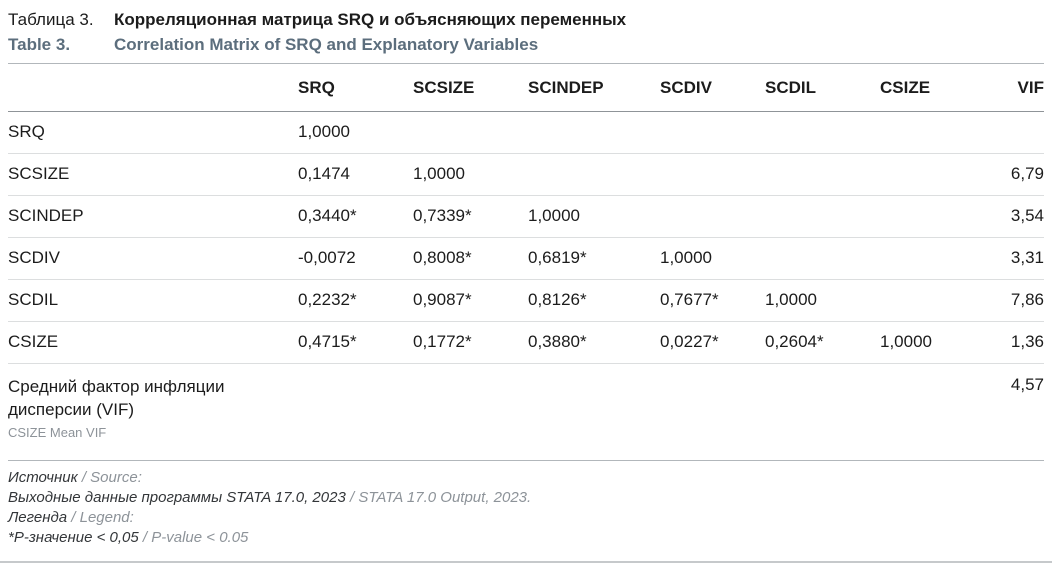  What do you see at coordinates (116, 398) in the screenshot?
I see `mean-vif-label-ru: Средний фактор инфляции дисперсии (VIF)` at bounding box center [116, 398].